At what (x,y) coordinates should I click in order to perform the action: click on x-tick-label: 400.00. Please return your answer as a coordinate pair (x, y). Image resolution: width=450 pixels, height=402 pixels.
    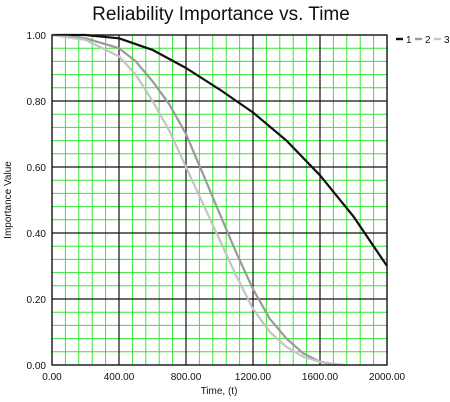
    Looking at the image, I should click on (119, 377).